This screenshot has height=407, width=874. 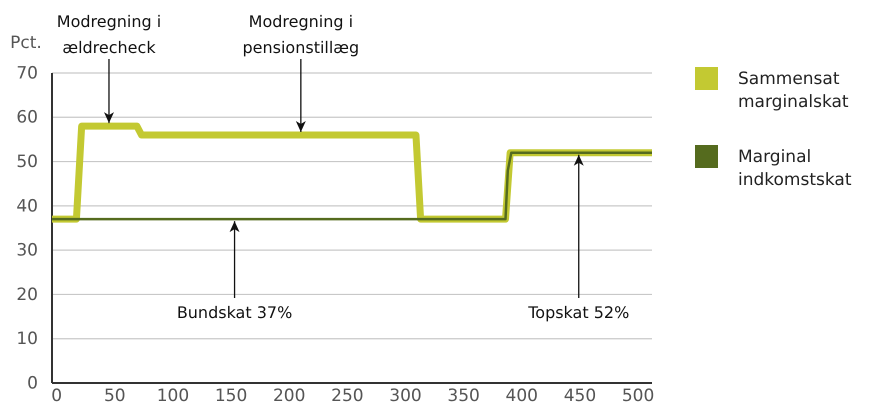 I want to click on legend-label: Sammensat marginalskat, so click(x=793, y=90).